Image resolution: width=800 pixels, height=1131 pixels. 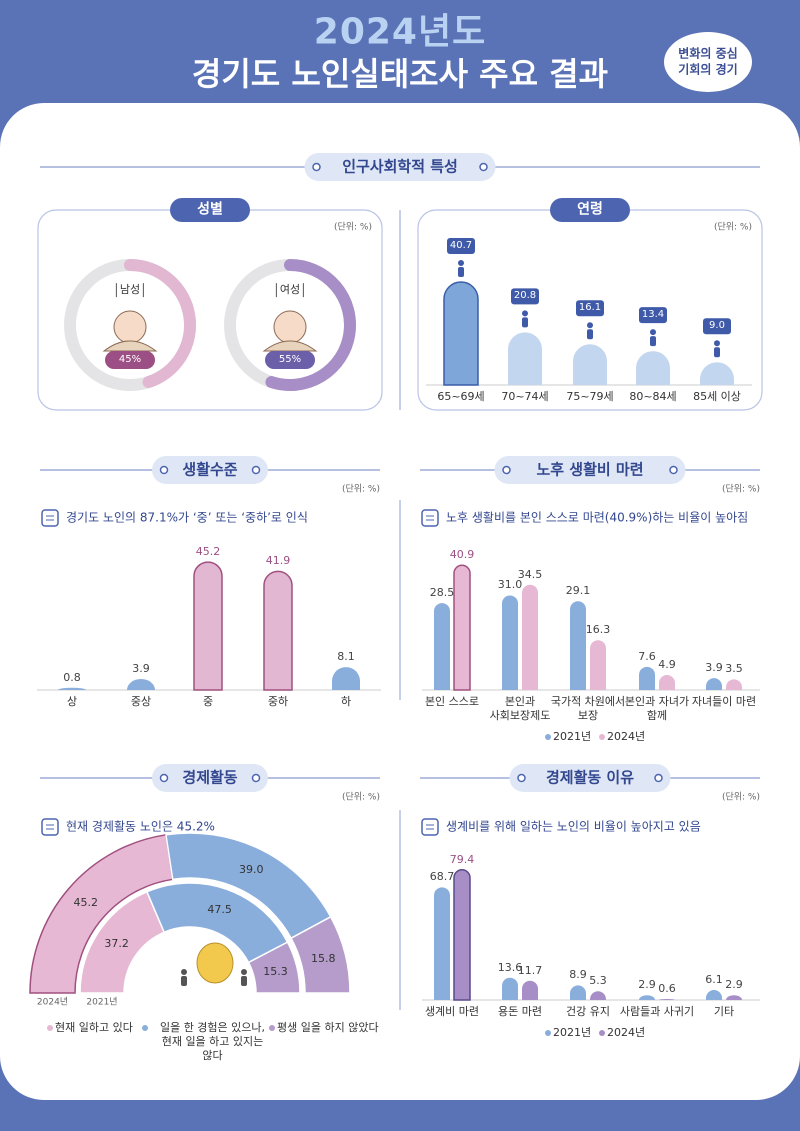 What do you see at coordinates (590, 308) in the screenshot?
I see `value-label: 16.1` at bounding box center [590, 308].